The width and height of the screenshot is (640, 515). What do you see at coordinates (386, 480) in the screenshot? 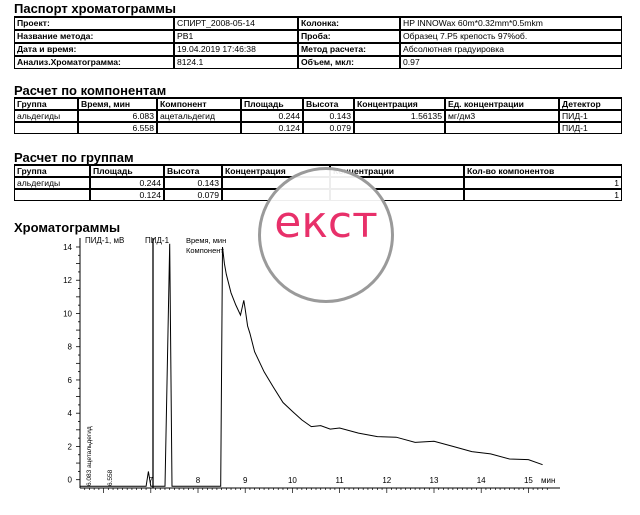
I see `x-tick-label: 12` at bounding box center [386, 480].